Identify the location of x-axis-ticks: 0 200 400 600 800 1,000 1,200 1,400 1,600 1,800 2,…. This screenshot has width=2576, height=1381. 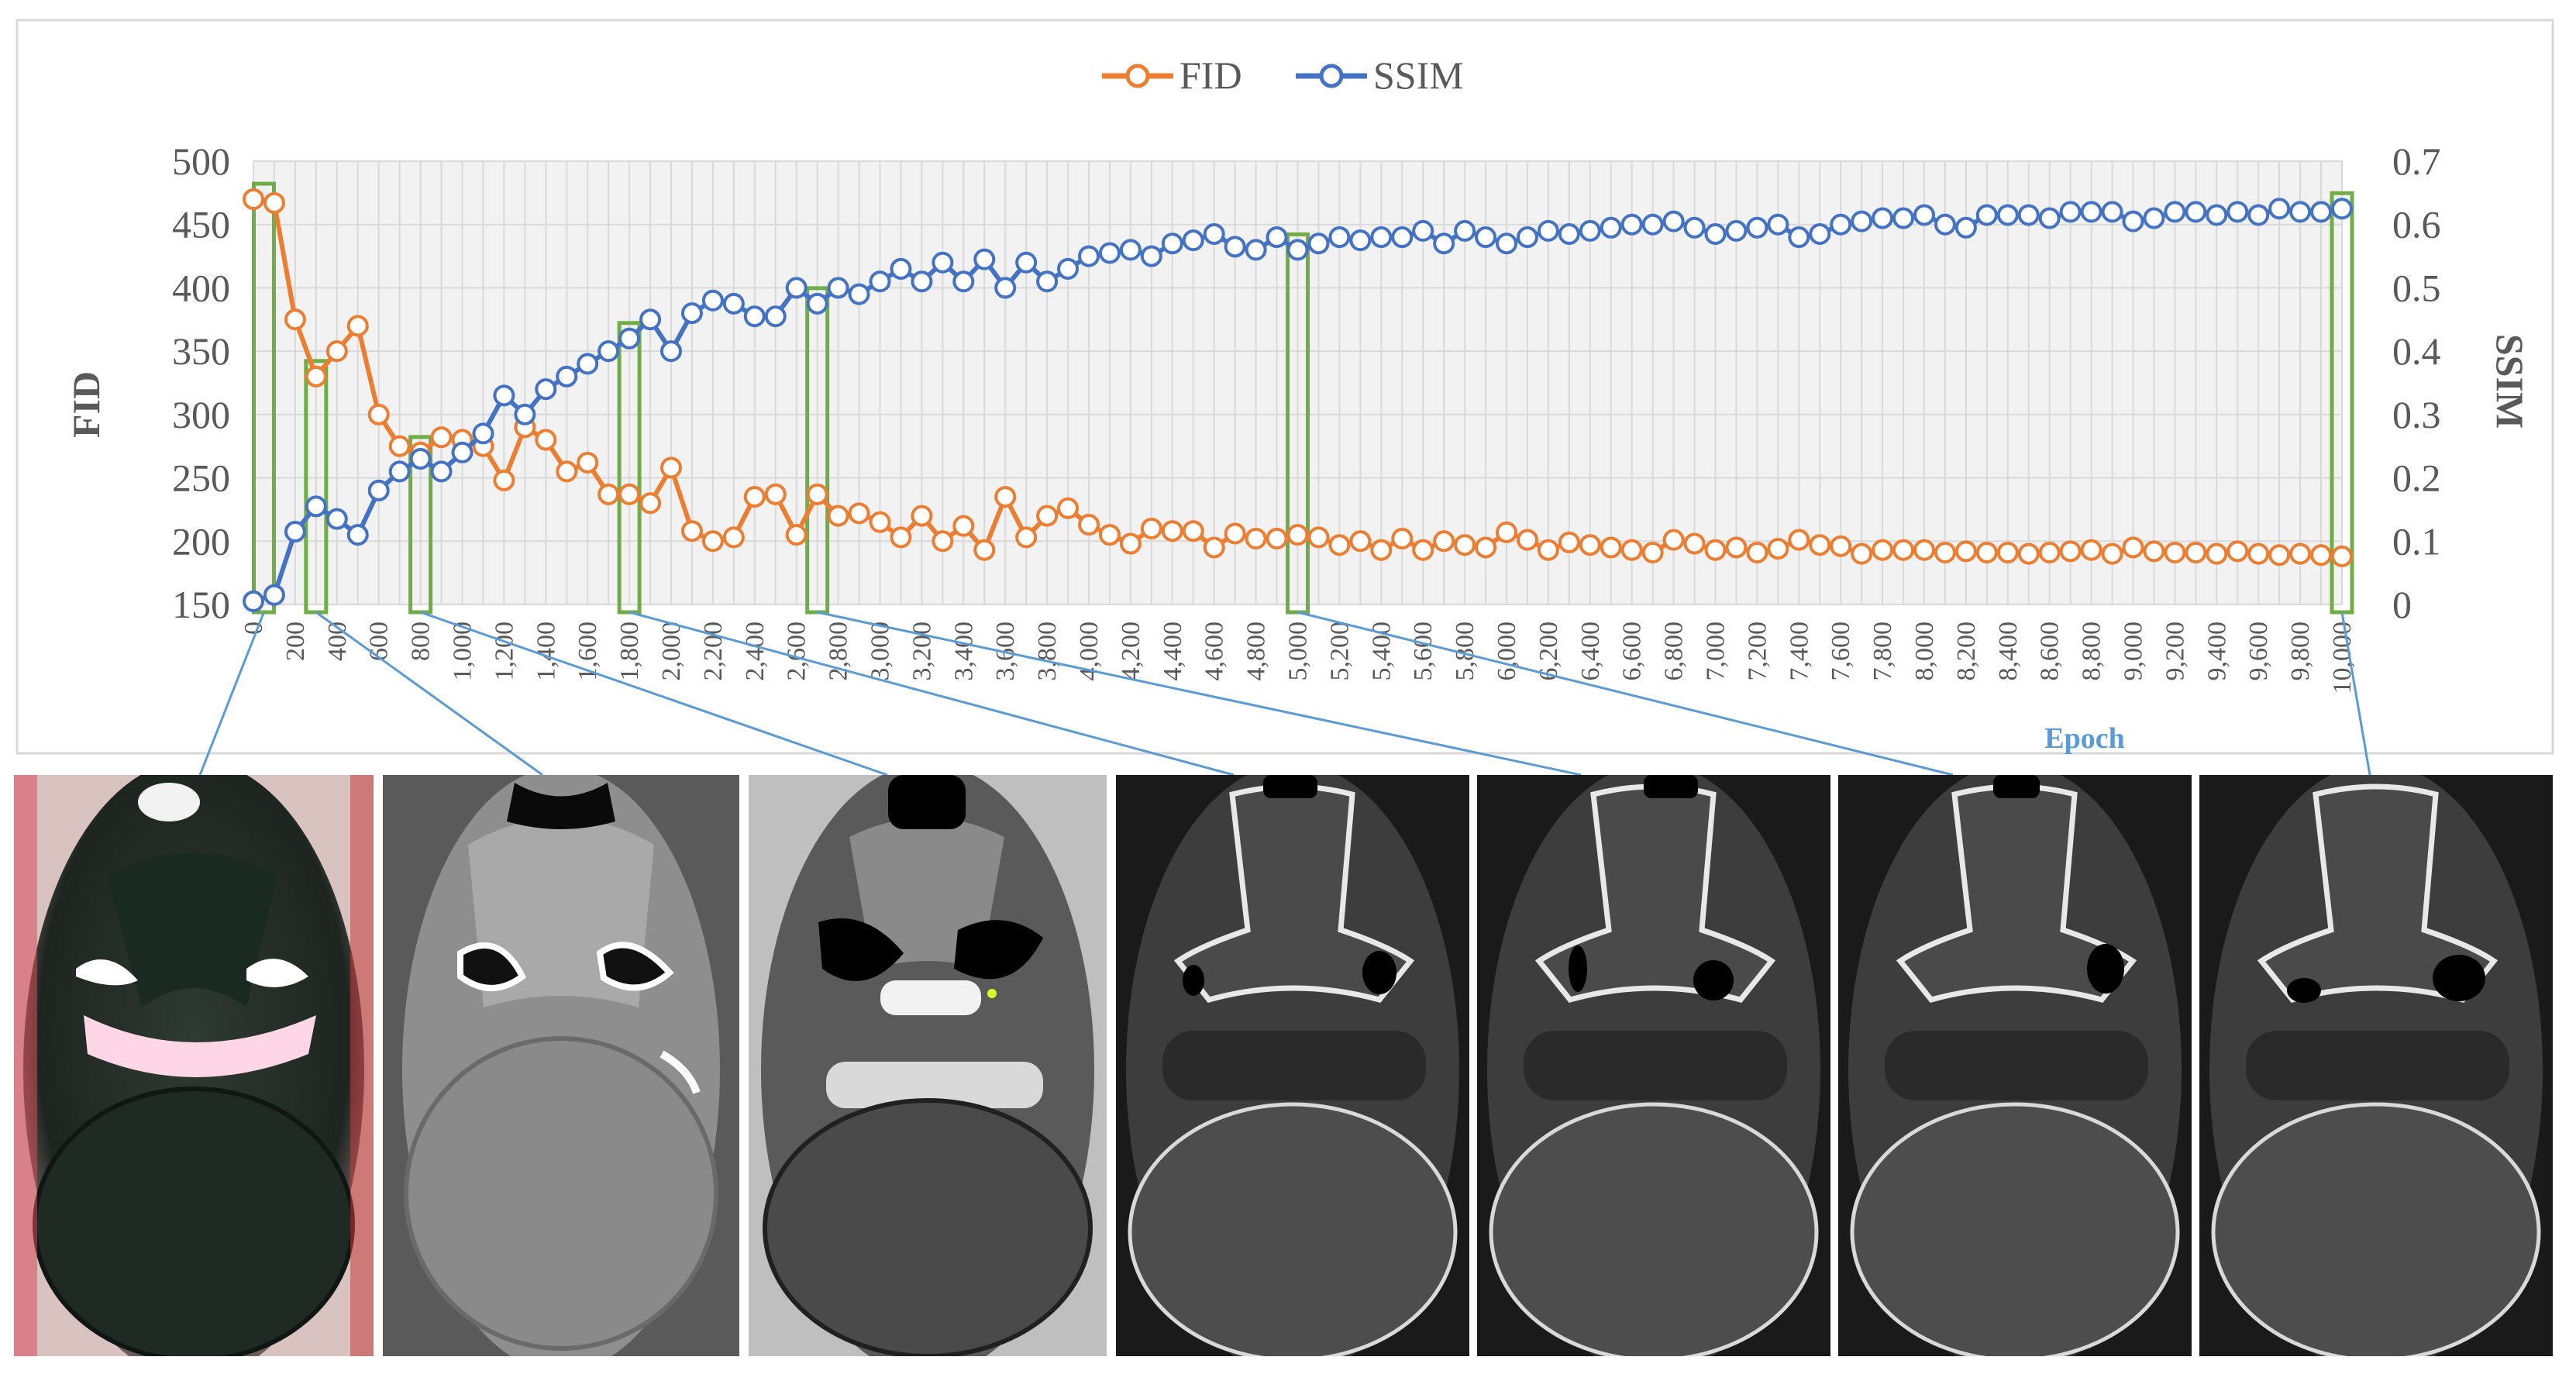
(1298, 658).